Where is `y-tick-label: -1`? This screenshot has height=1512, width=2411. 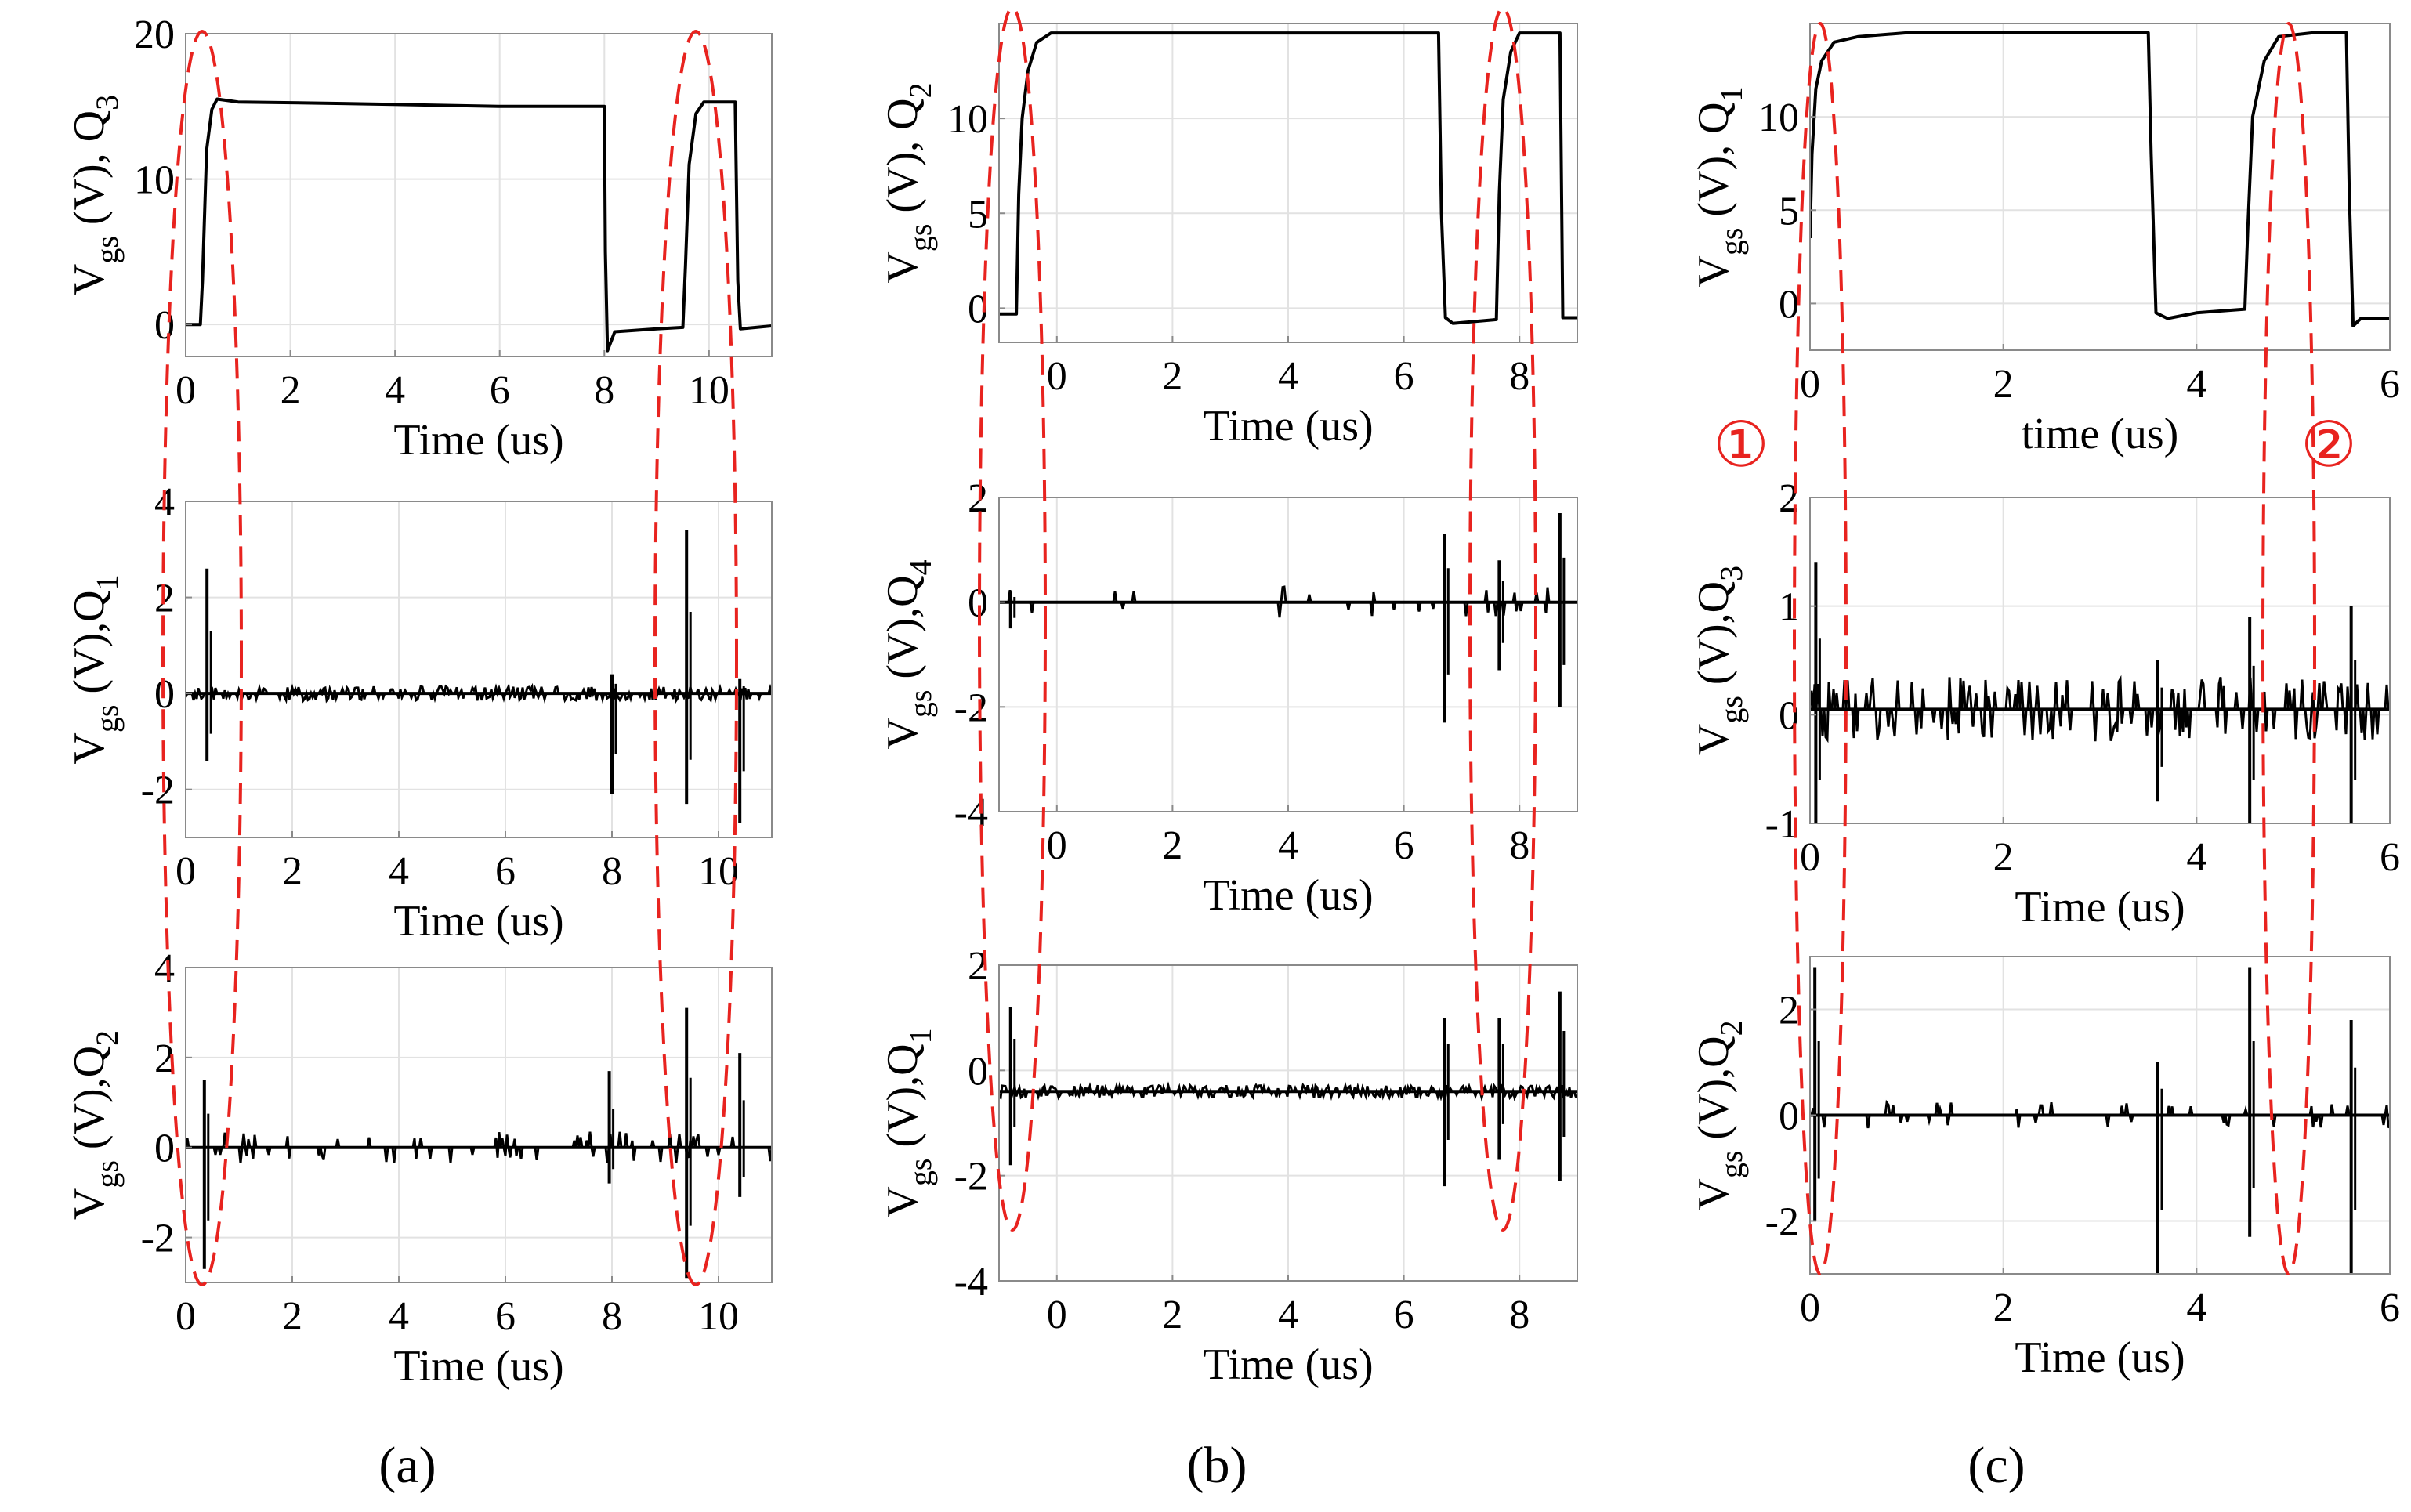 y-tick-label: -1 is located at coordinates (1782, 825).